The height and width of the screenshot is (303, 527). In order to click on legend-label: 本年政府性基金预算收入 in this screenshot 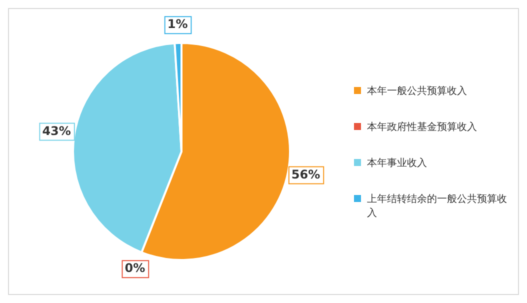, I will do `click(422, 127)`.